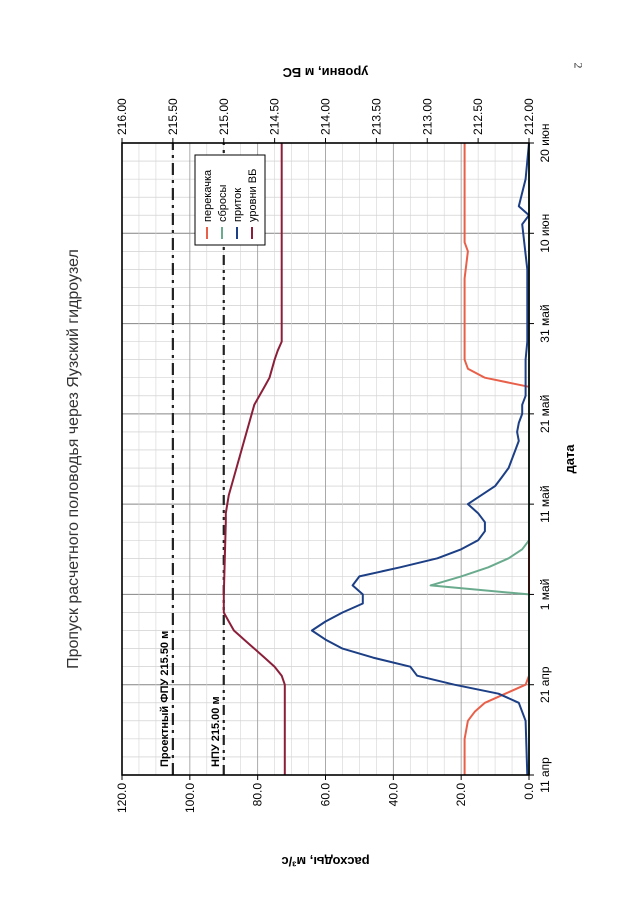 The height and width of the screenshot is (910, 640). Describe the element at coordinates (325, 861) in the screenshot. I see `y-axis-left-label: расходы, м³/с` at that location.